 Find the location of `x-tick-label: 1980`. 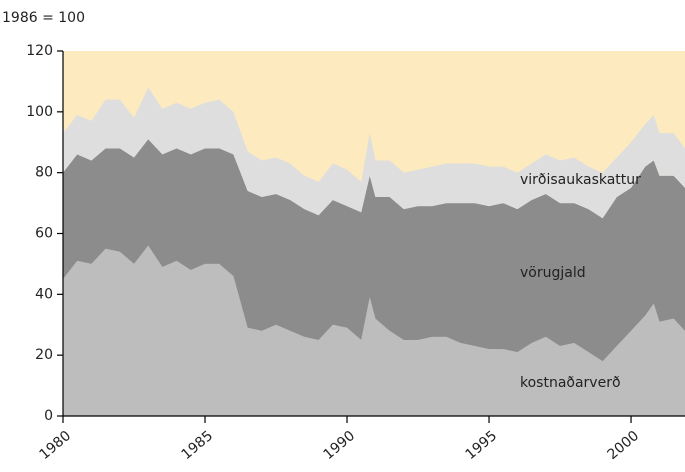

x-tick-label: 1980 is located at coordinates (56, 445).